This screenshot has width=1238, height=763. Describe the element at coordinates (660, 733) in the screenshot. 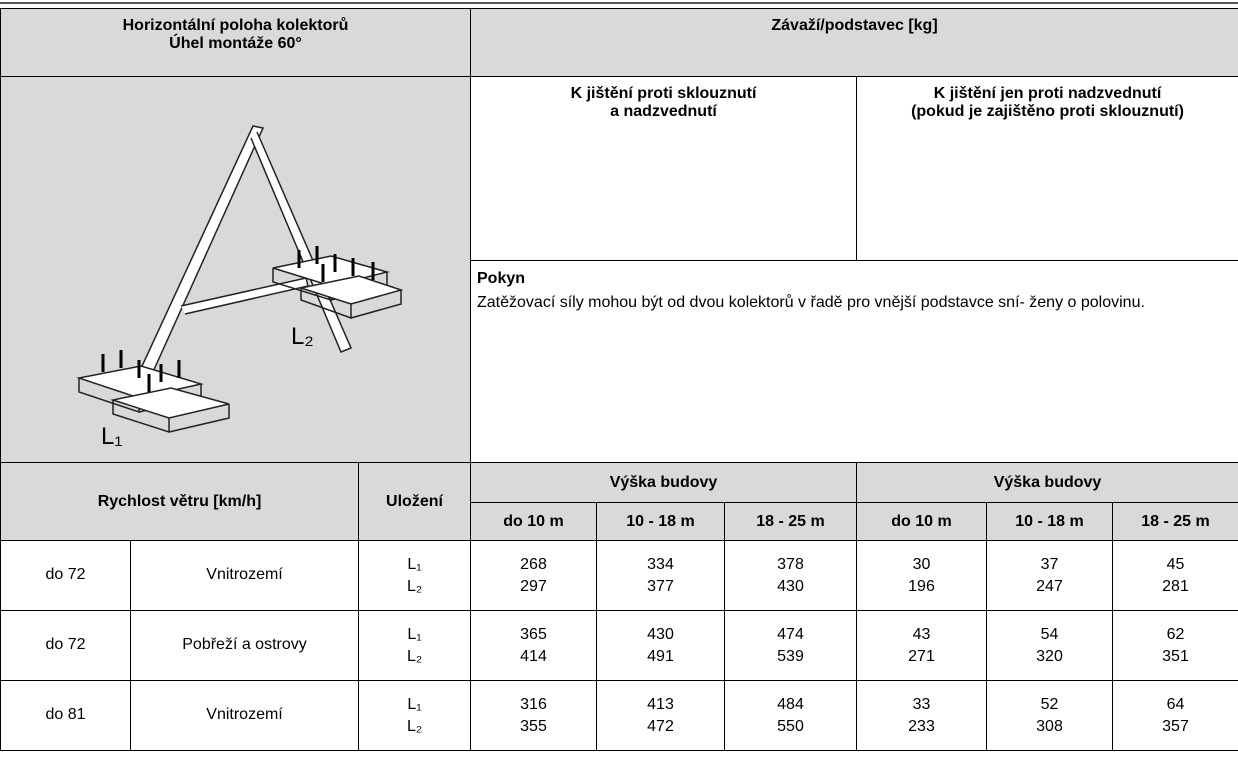

I see `weight-value: 472` at that location.